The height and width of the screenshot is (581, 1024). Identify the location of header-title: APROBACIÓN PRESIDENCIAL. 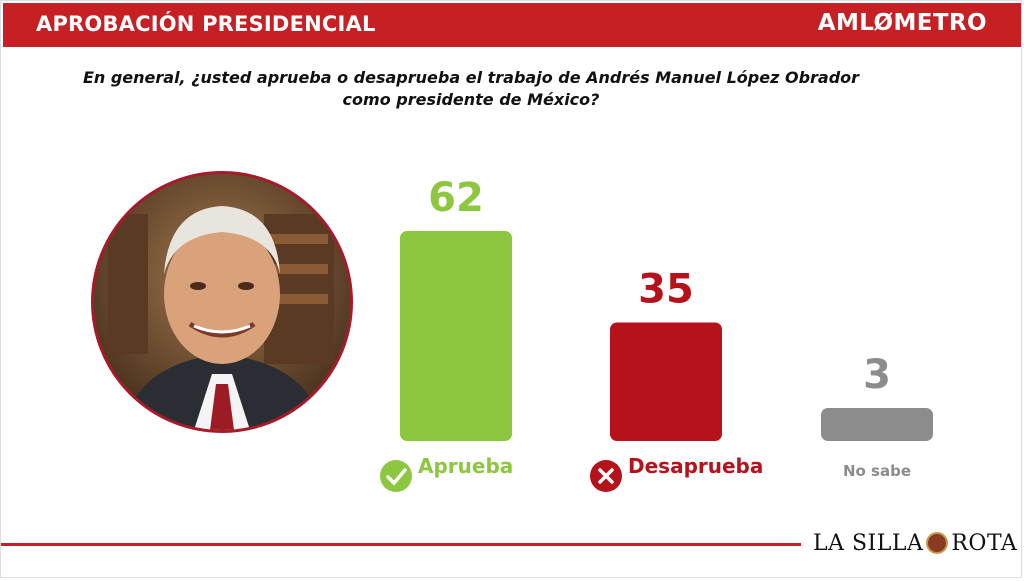
(206, 24).